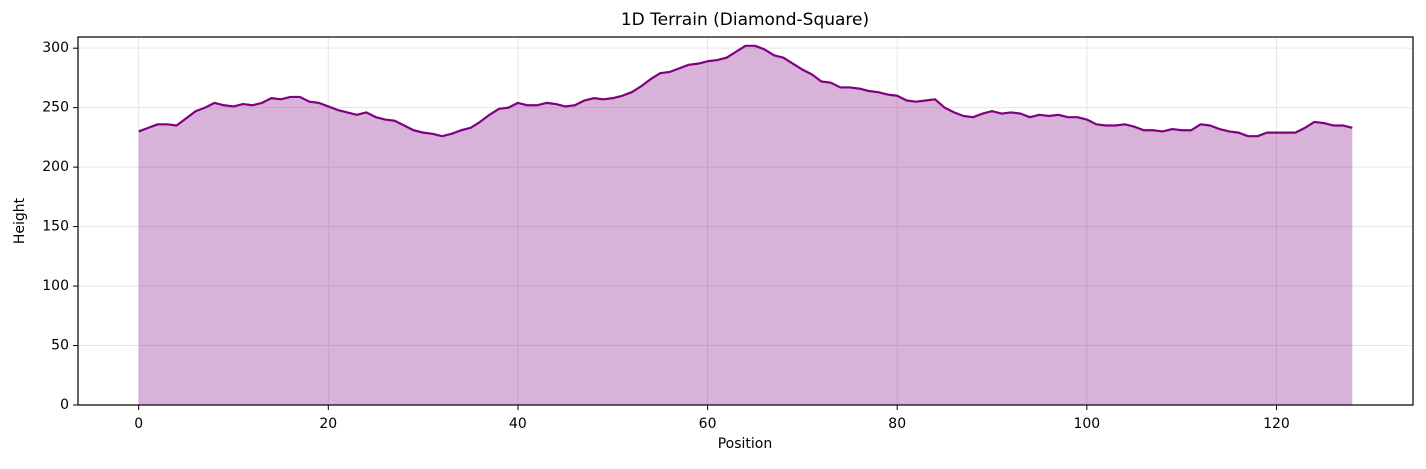 This screenshot has height=469, width=1426. I want to click on y-tick-label: 100, so click(55, 286).